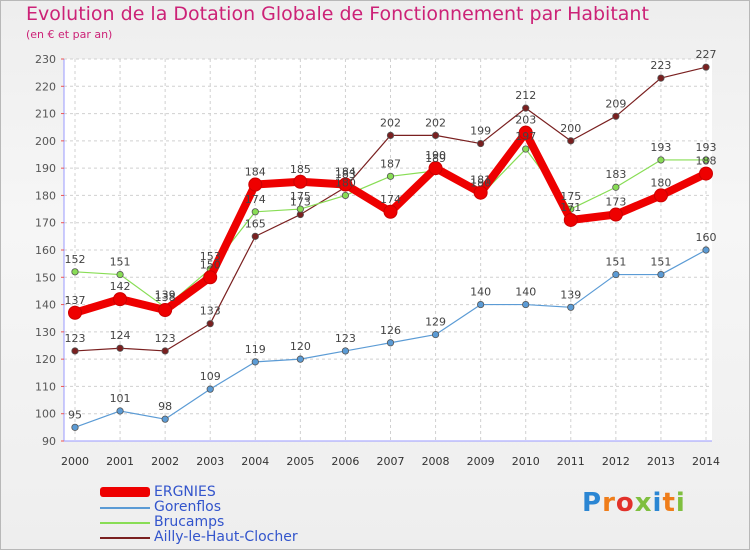  I want to click on data-label-ergnies: 150, so click(210, 264).